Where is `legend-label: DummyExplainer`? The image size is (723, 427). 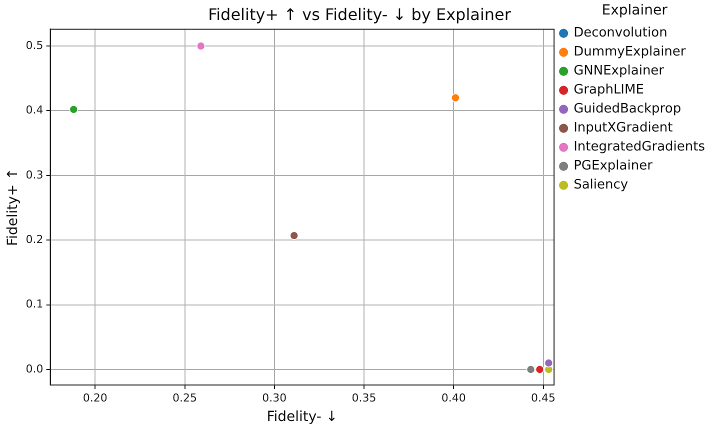
legend-label: DummyExplainer is located at coordinates (630, 52).